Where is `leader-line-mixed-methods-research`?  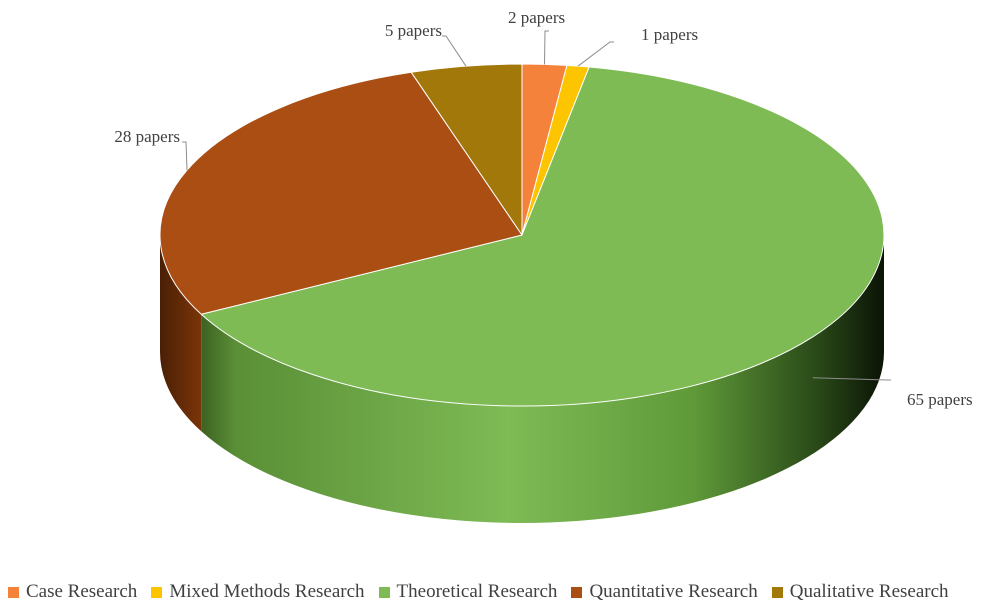
leader-line-mixed-methods-research is located at coordinates (595, 54).